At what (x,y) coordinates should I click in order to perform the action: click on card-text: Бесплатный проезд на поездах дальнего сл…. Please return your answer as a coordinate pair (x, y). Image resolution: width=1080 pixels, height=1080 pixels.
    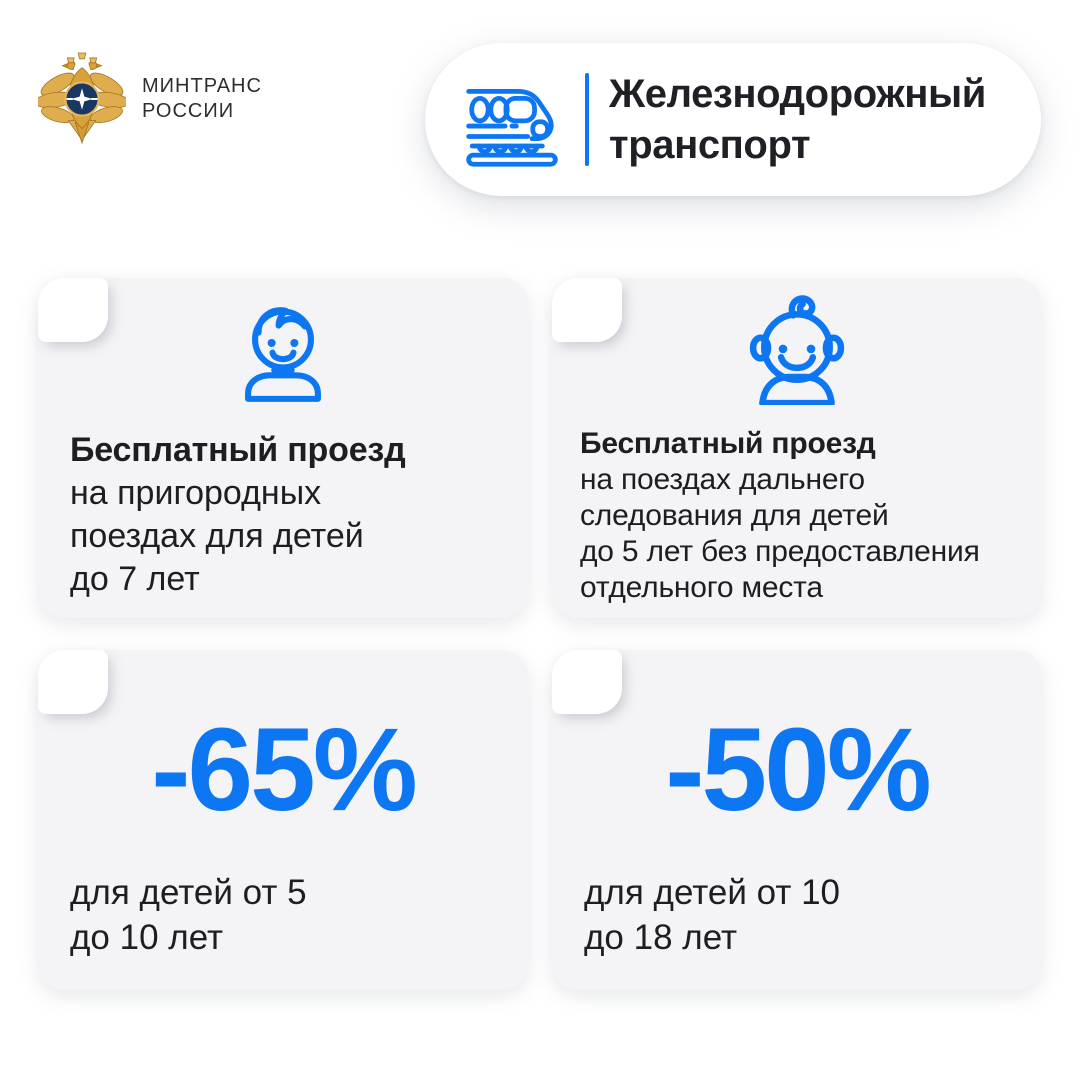
    Looking at the image, I should click on (797, 516).